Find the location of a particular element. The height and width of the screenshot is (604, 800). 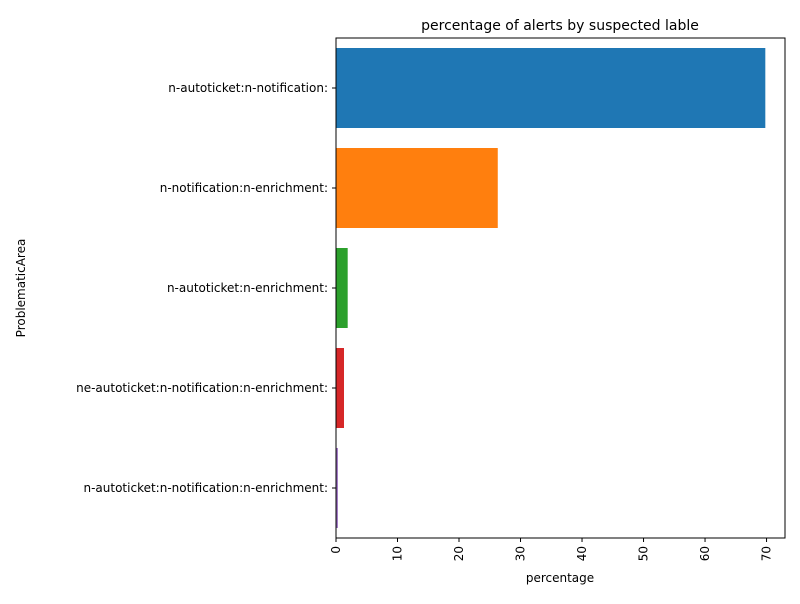

x-tick-label-5: 50 is located at coordinates (644, 553).